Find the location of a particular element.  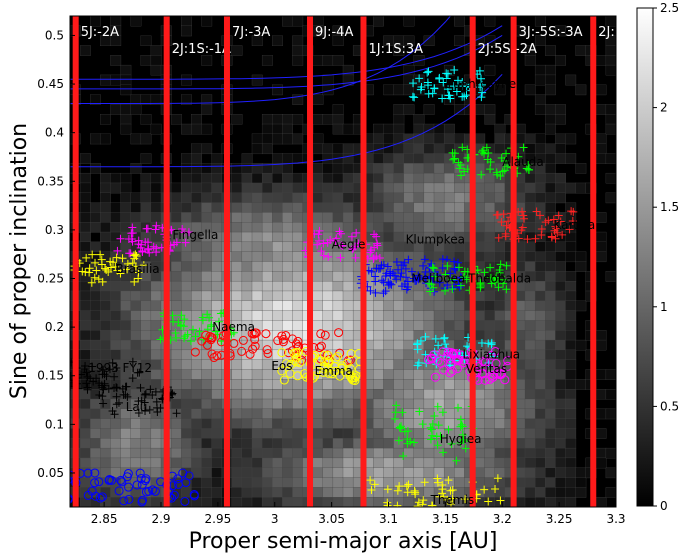

family-label: Eos is located at coordinates (281, 366).